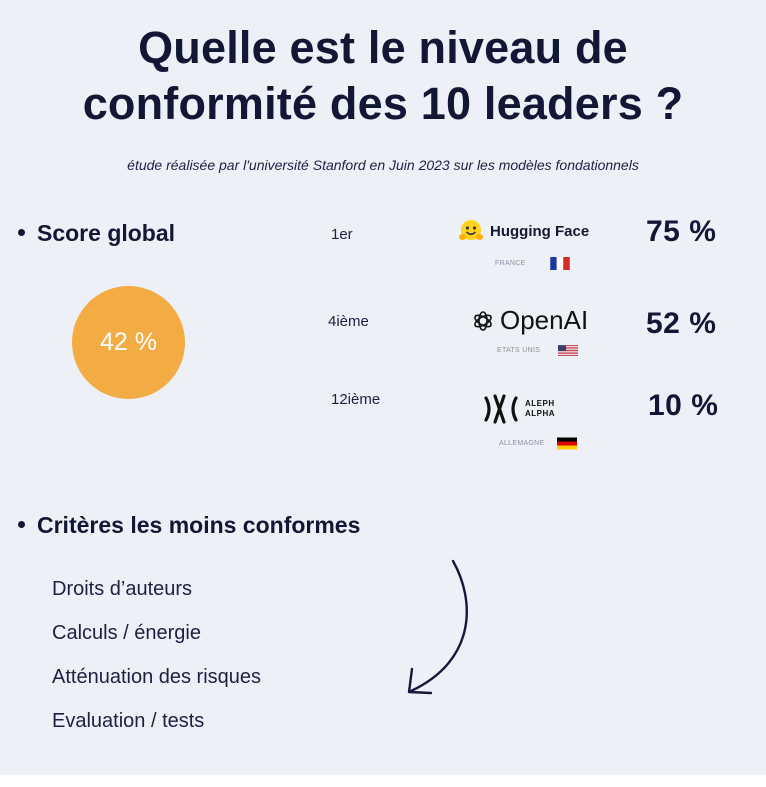 The height and width of the screenshot is (787, 766). I want to click on global-score-circle: 42 %, so click(128, 342).